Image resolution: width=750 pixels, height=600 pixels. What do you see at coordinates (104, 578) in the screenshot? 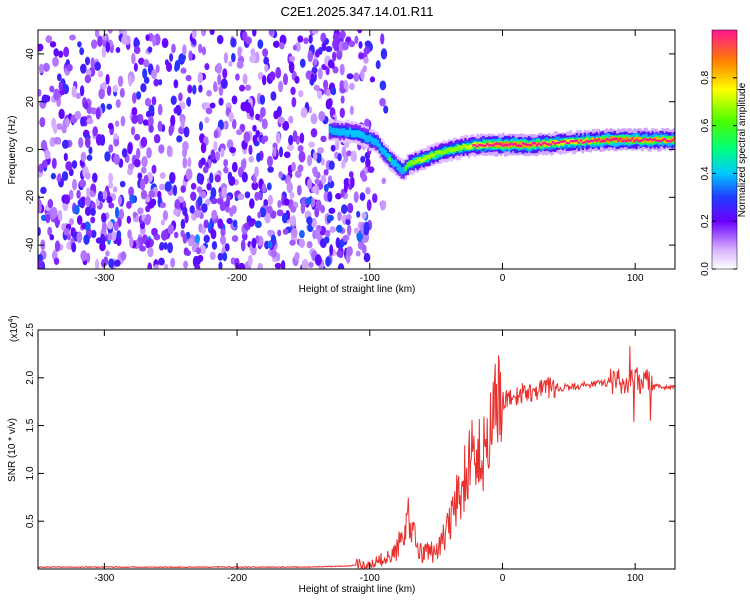
I see `x-tick-label: -300` at bounding box center [104, 578].